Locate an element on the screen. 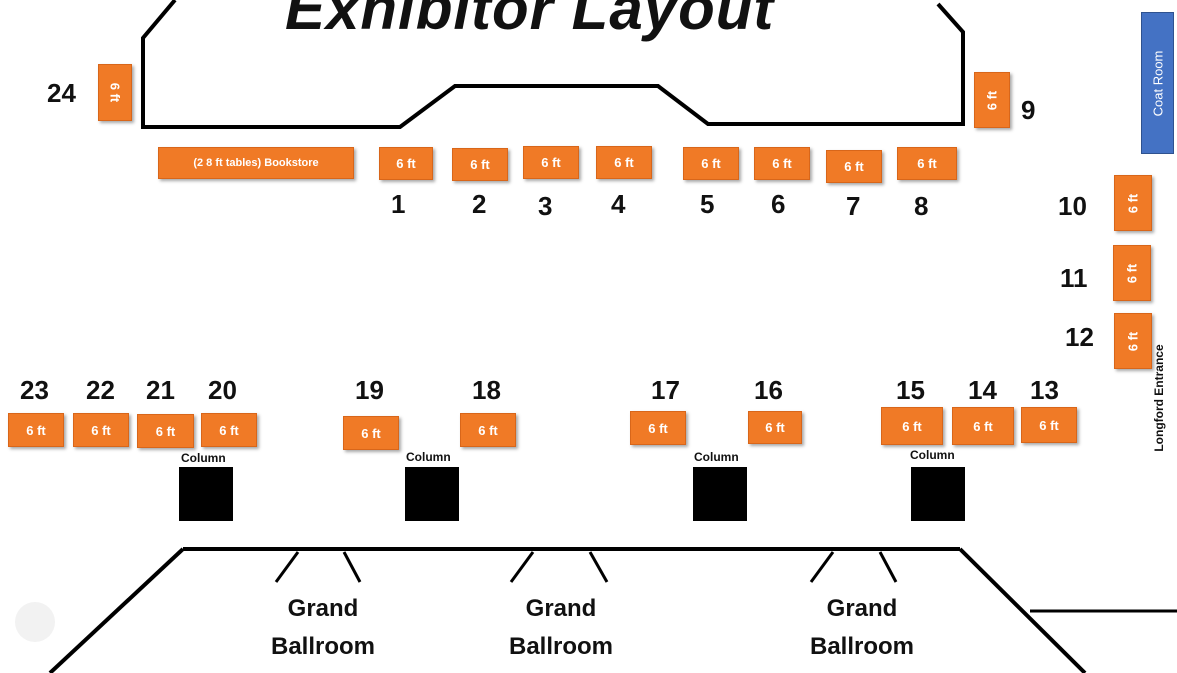  table-17: 6 ft is located at coordinates (658, 428).